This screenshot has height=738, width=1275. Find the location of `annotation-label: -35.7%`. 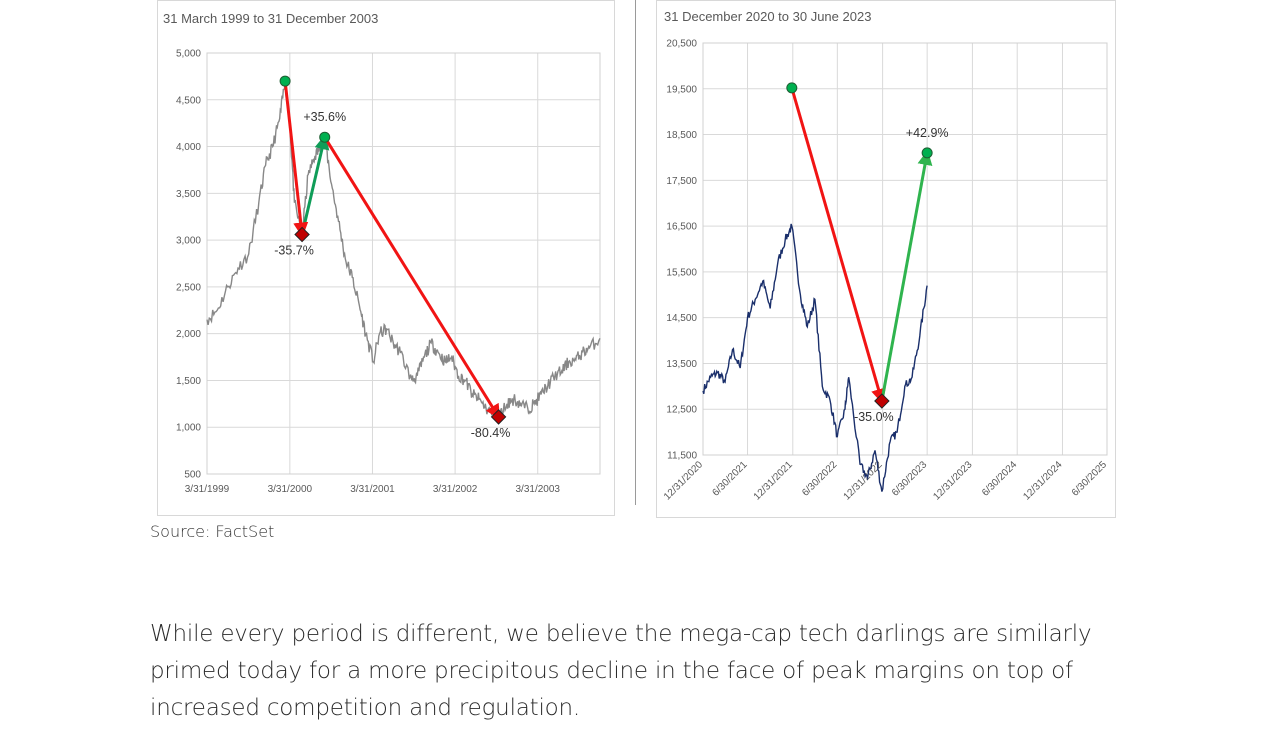

annotation-label: -35.7% is located at coordinates (294, 250).